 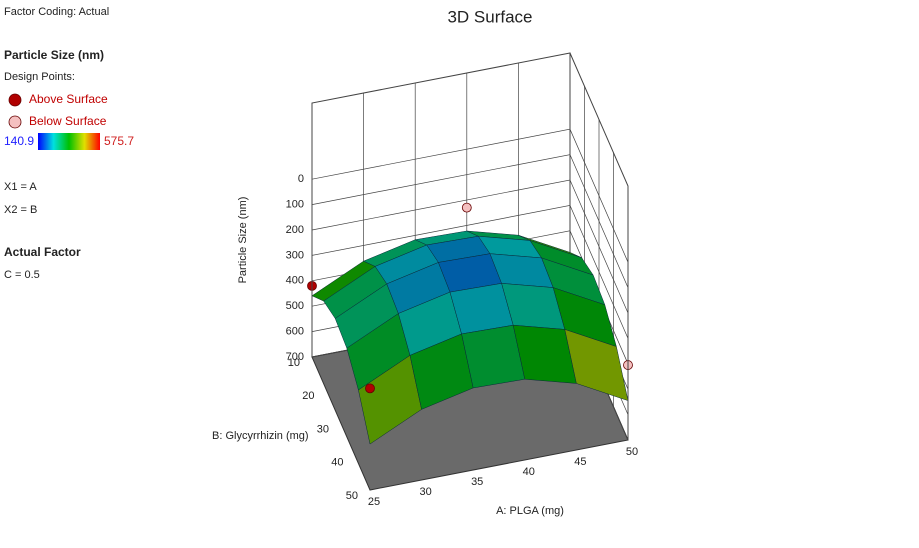 I want to click on y-tick-label: 40, so click(x=337, y=463).